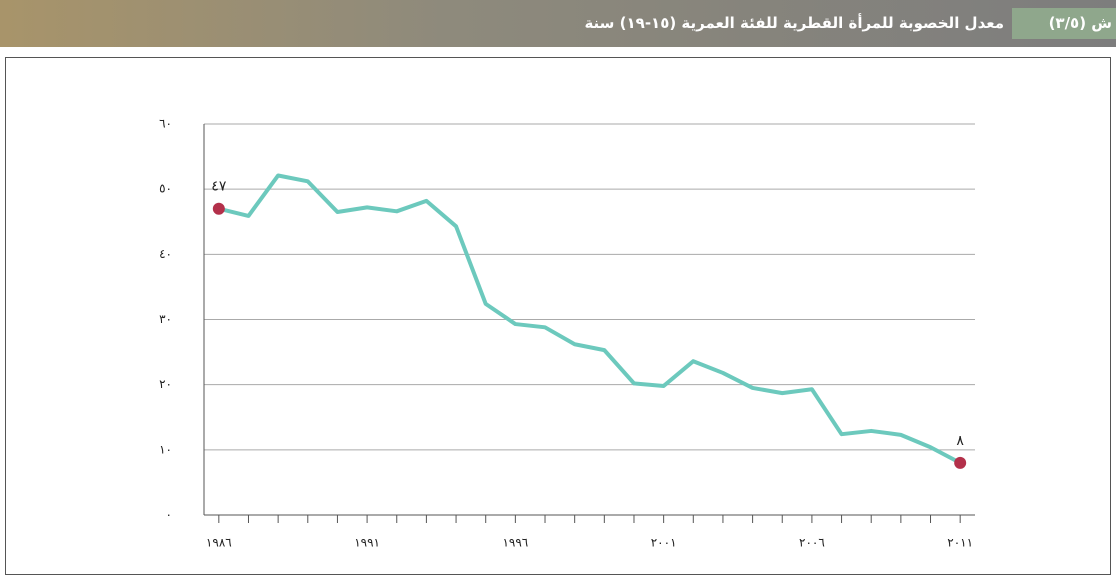 This screenshot has width=1116, height=579. I want to click on x-tick-label: ١٩٨٦, so click(219, 543).